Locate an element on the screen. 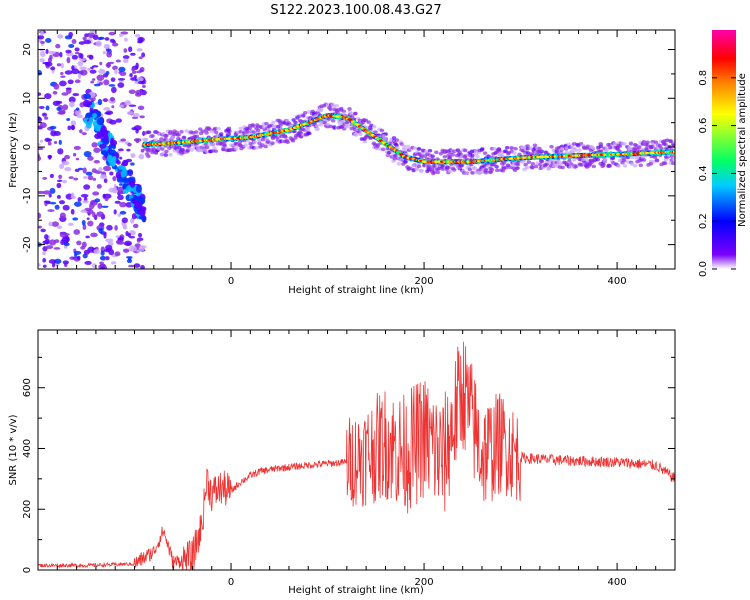 The height and width of the screenshot is (600, 750). x-tick-label: 200 is located at coordinates (424, 281).